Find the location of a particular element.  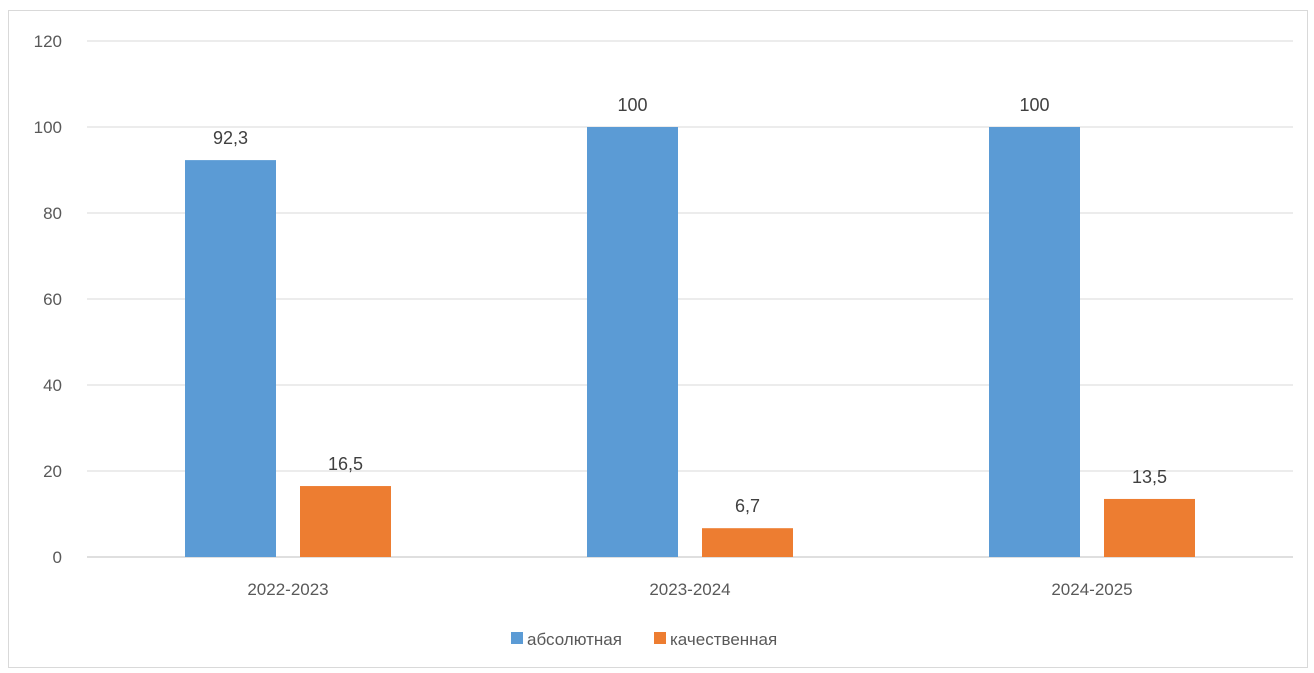

data-label: 6,7 is located at coordinates (747, 506).